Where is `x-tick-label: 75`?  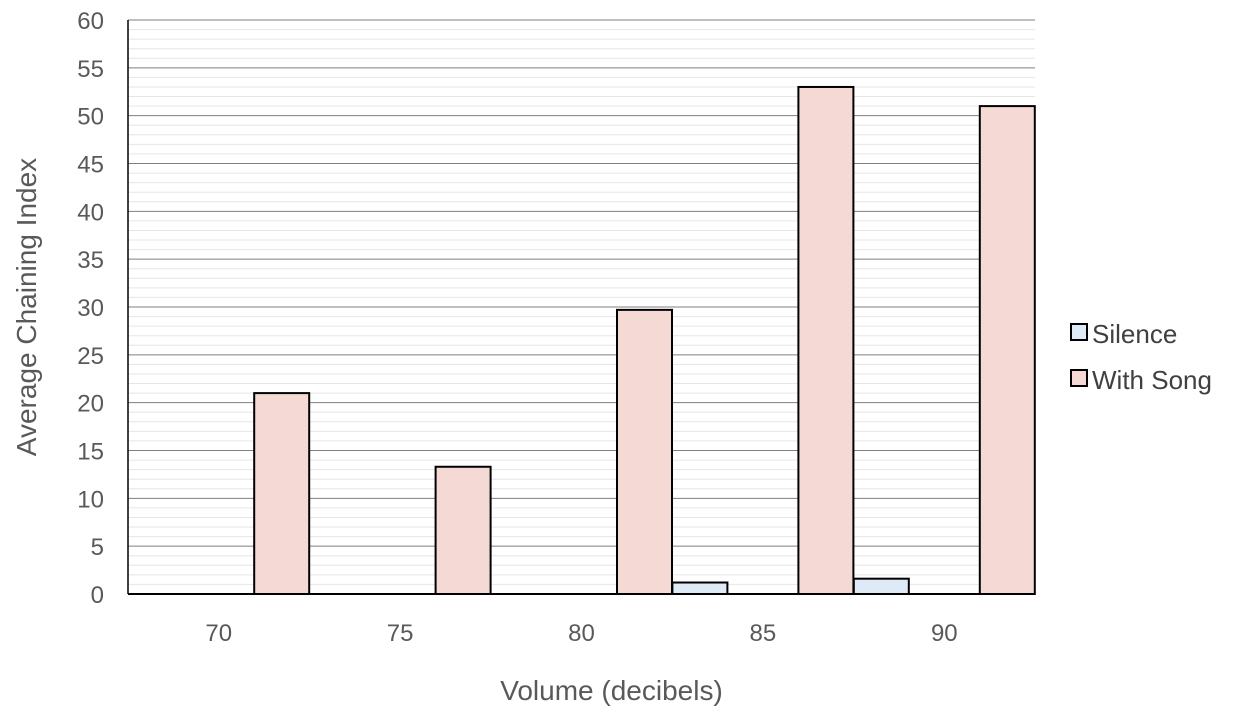
x-tick-label: 75 is located at coordinates (400, 633).